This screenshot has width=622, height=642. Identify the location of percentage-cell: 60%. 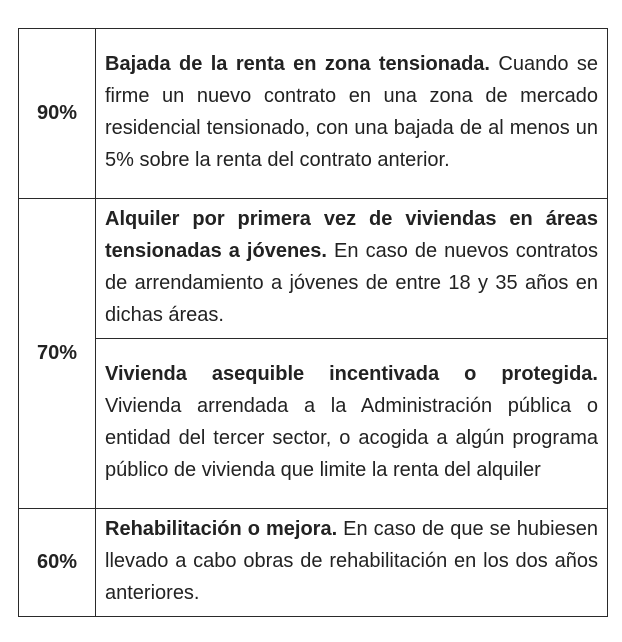
(57, 562).